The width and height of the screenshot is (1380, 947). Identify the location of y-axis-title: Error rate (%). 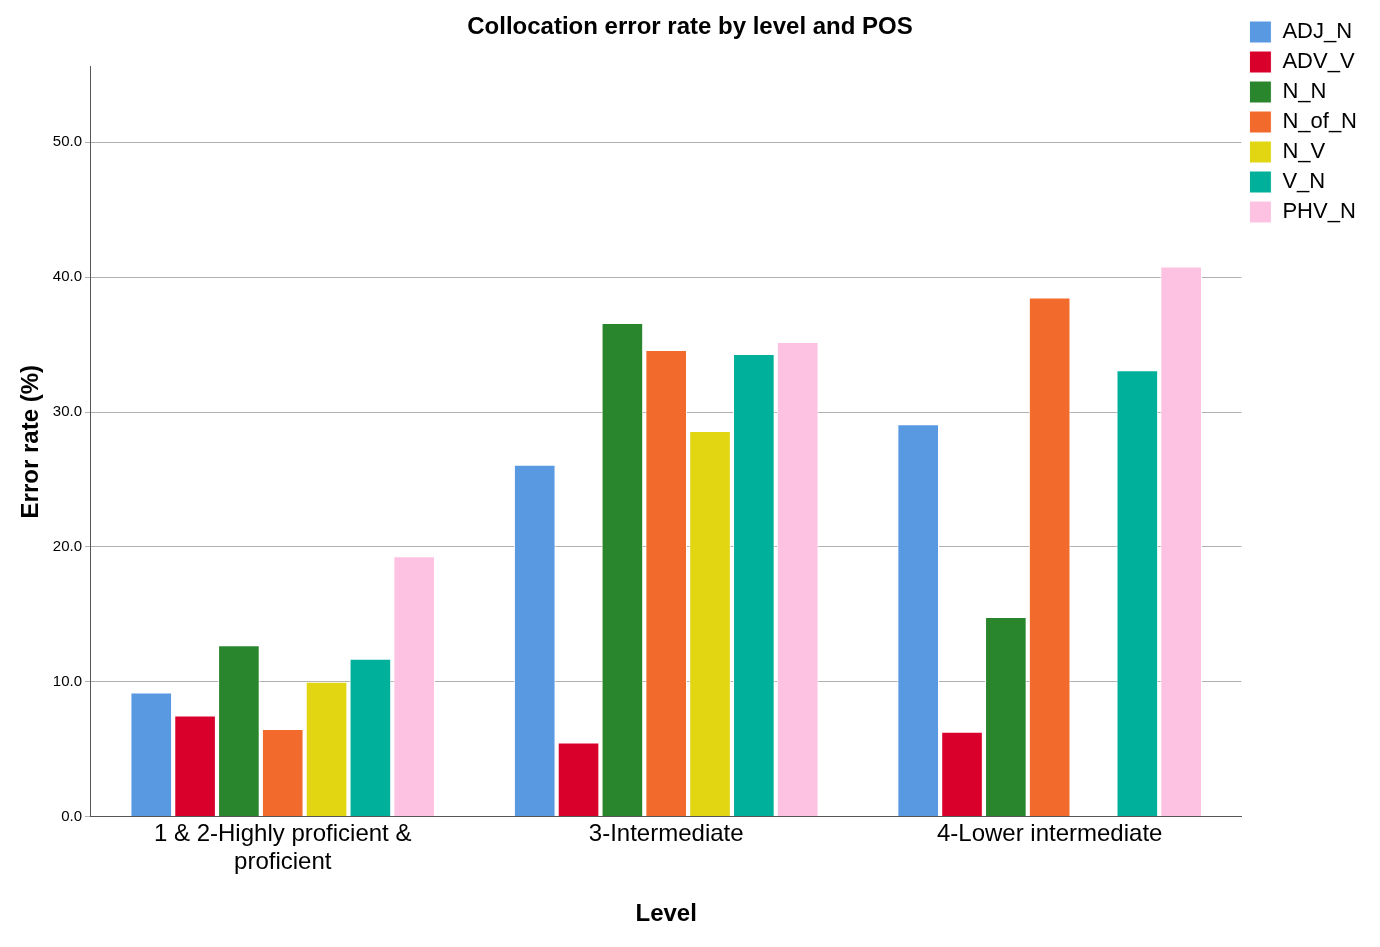
(30, 442).